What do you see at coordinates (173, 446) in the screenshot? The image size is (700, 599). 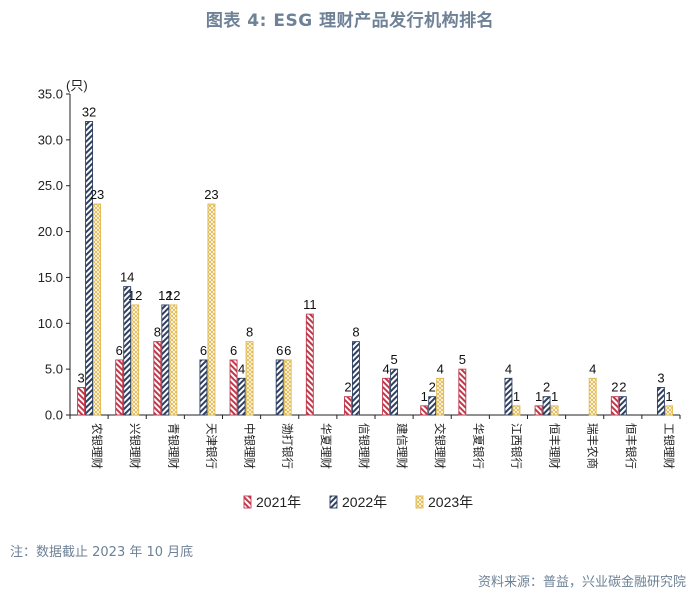 I see `category-label: 青银理财` at bounding box center [173, 446].